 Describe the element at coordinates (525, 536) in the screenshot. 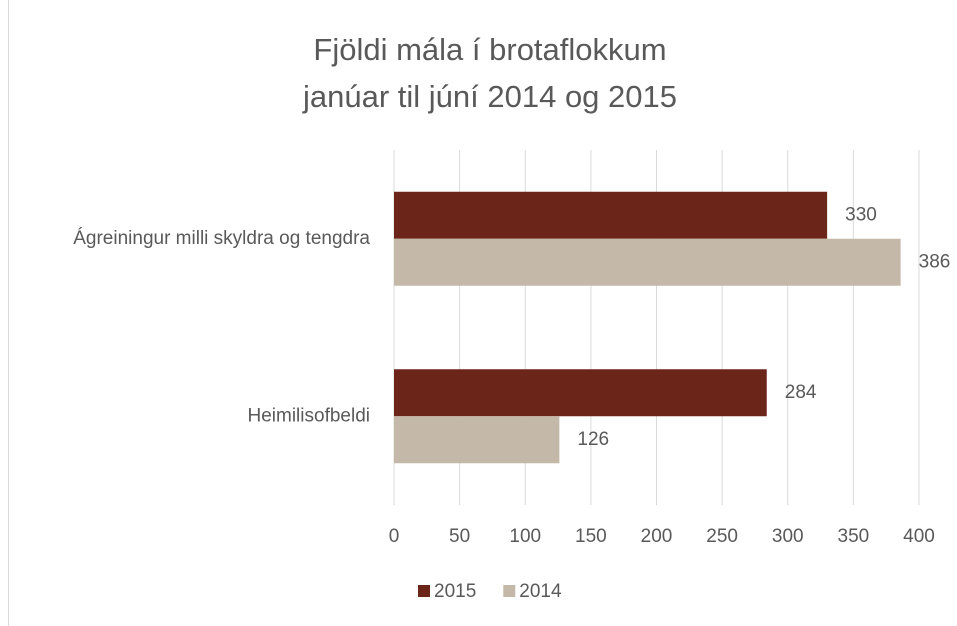

I see `x-tick-label: 100` at that location.